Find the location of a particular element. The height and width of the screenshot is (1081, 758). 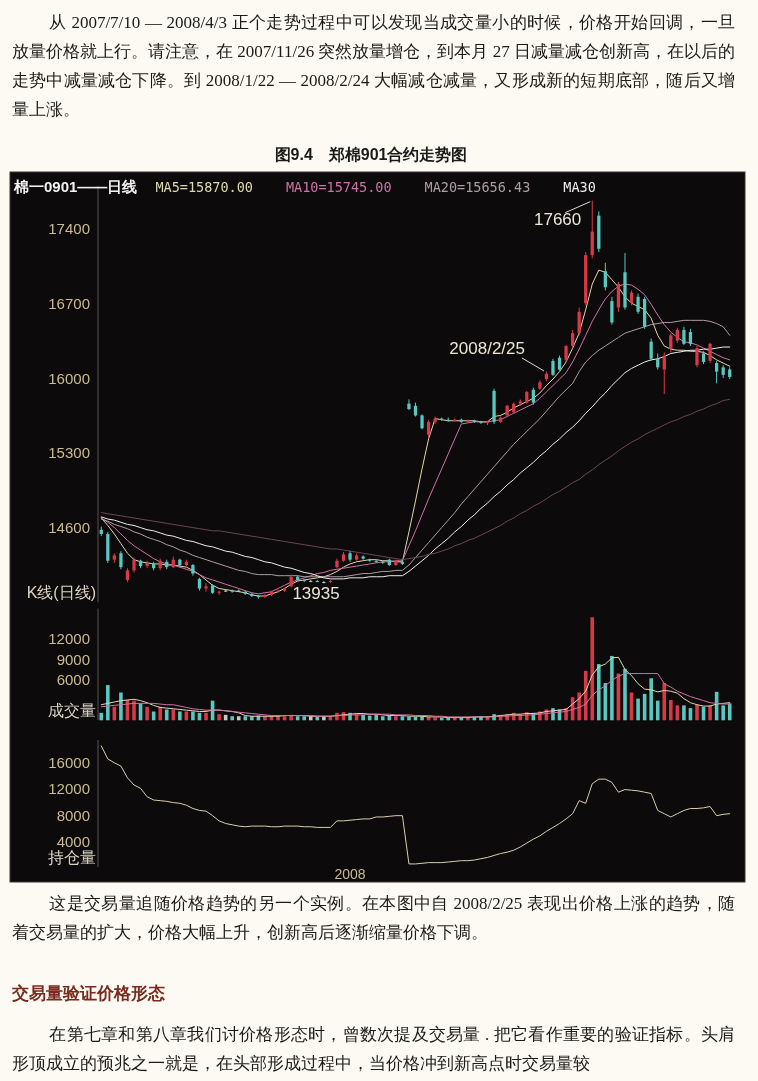

note: 在第七章和第八章我们讨价格形态时，曾数次提及交易量 . 把它看作重要的验证指标。头肩形顶成立的预兆之一就是，在头部形成过程中，当价格冲到新高点时交易量较 is located at coordinates (373, 1049).